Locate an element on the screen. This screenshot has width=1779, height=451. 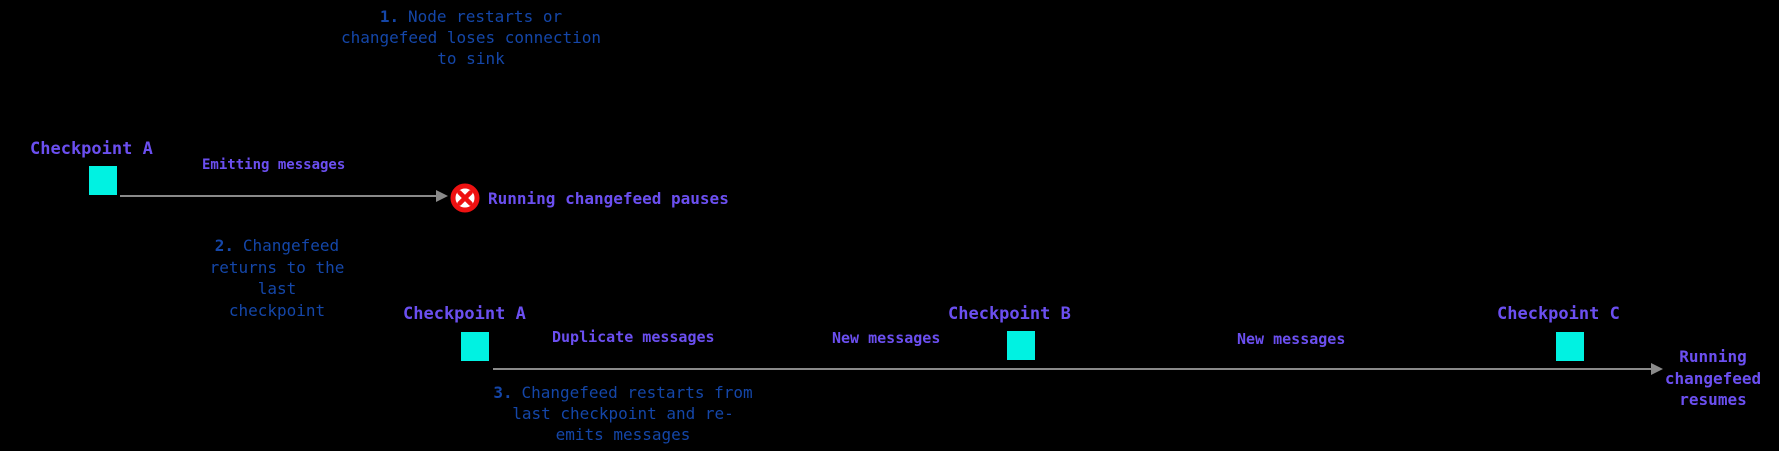
step1-line2: changefeed loses connection is located at coordinates (471, 37).